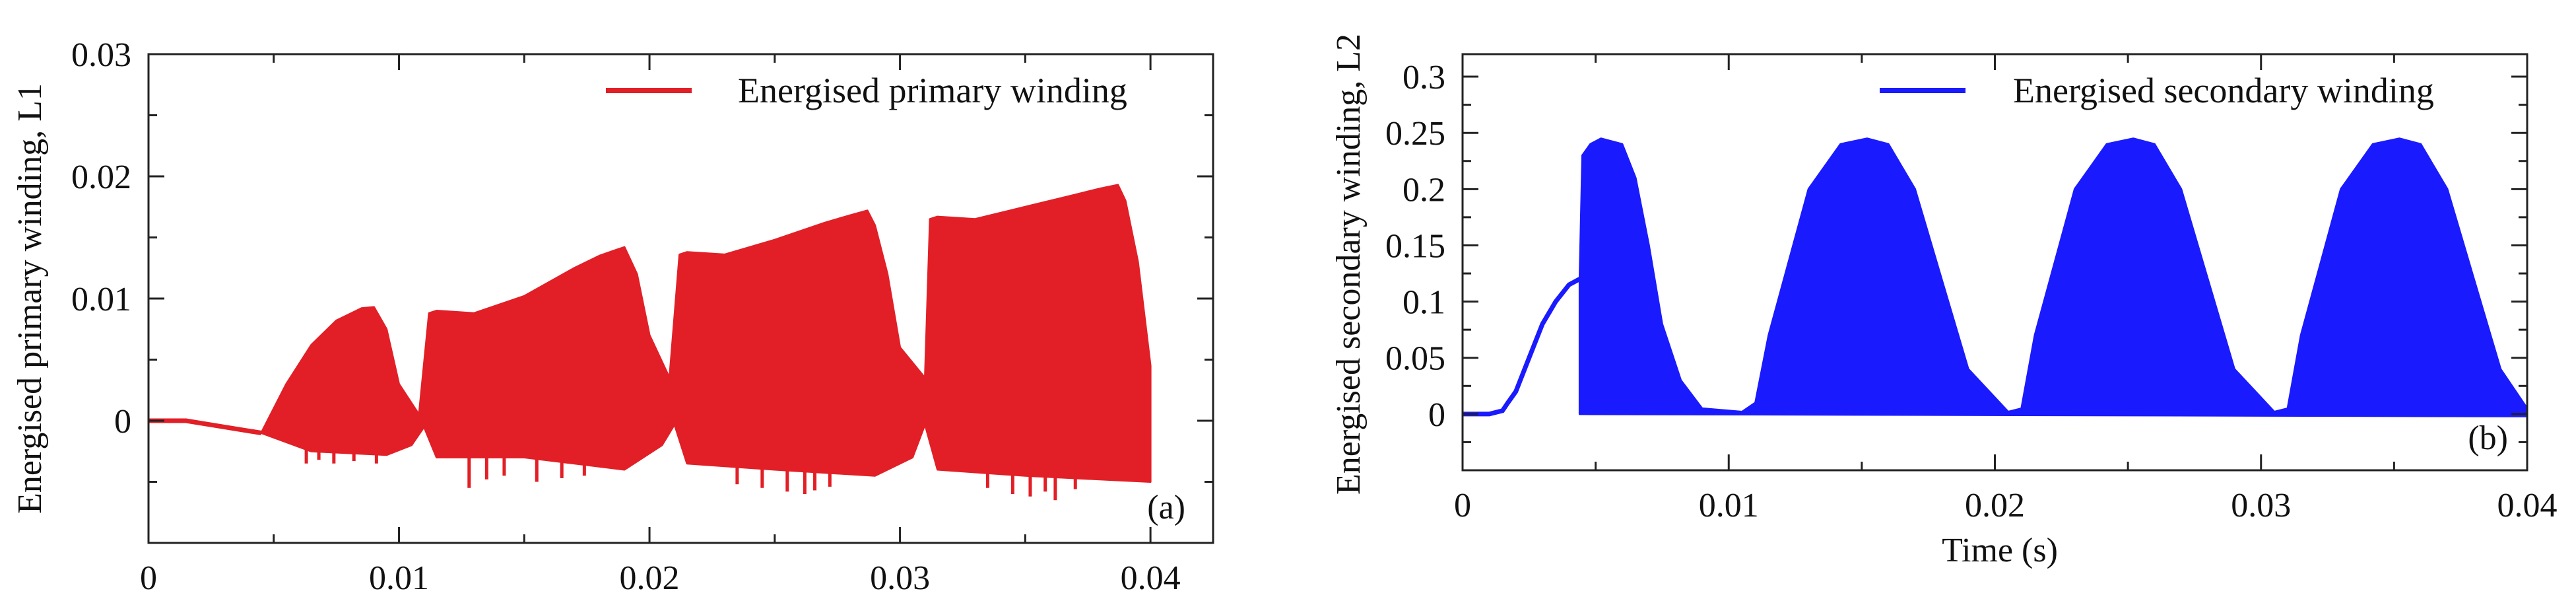 The width and height of the screenshot is (2576, 605). Describe the element at coordinates (30, 298) in the screenshot. I see `panel-a-y-axis-title: Energised primary winding, L1` at that location.